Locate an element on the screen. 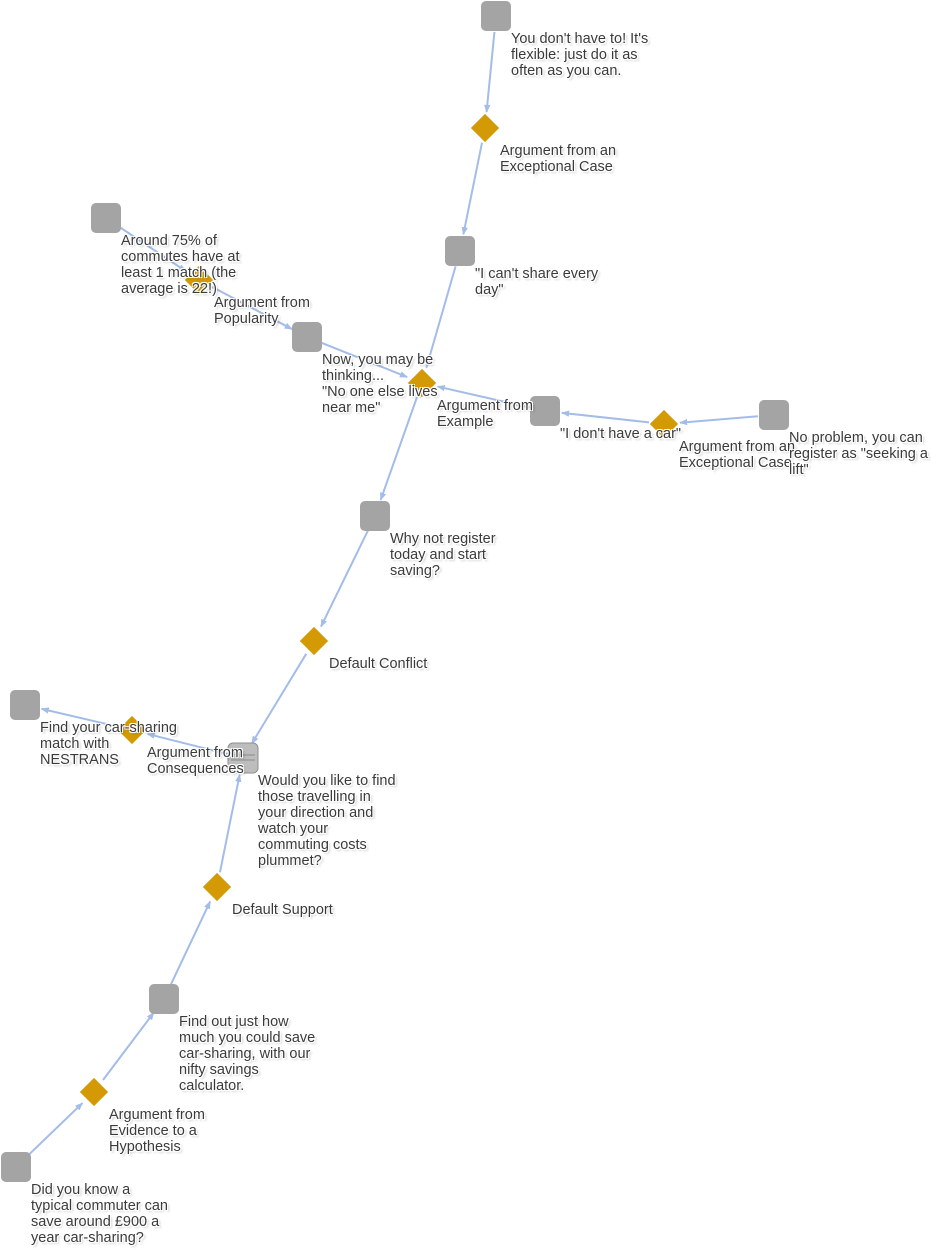 Image resolution: width=952 pixels, height=1250 pixels. edge-n7-s5 is located at coordinates (344, 578).